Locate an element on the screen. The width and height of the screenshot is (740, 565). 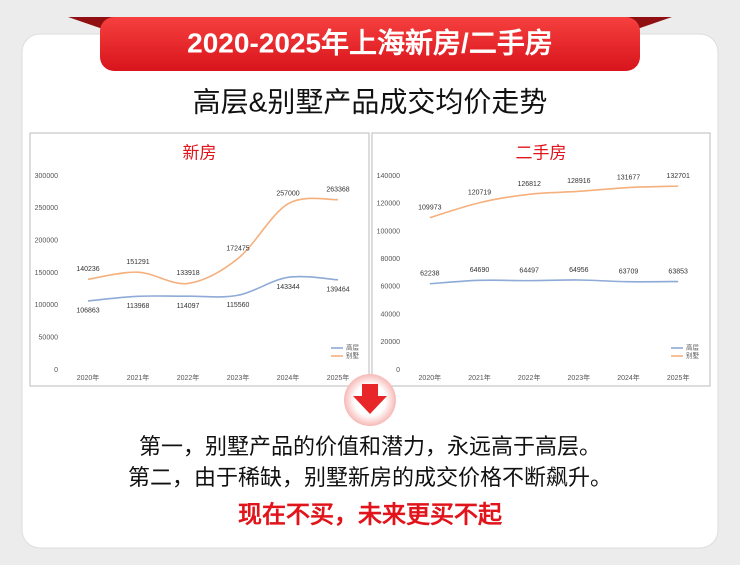
y-tick-label: 60000 is located at coordinates (391, 287).